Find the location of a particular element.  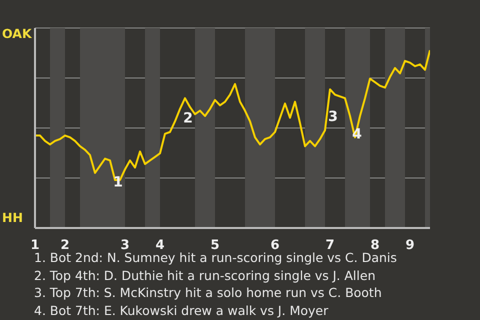

text: HH is located at coordinates (12, 218).